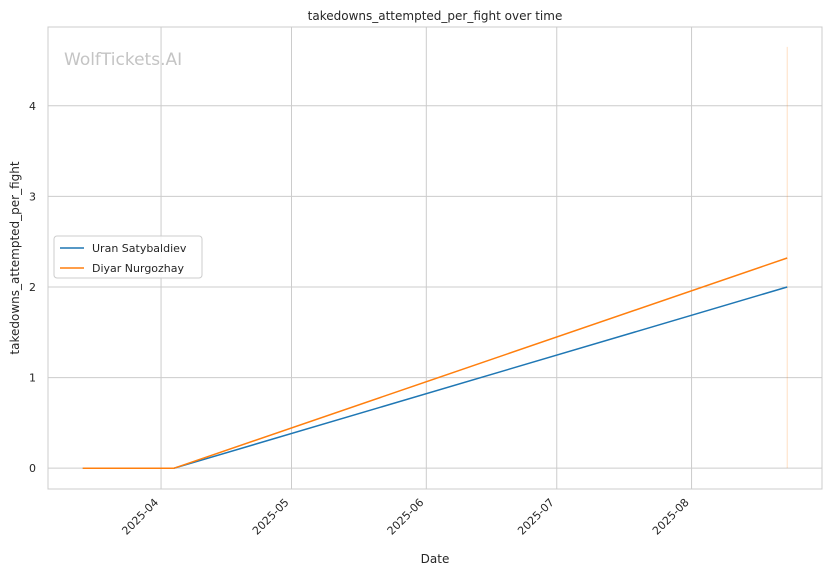 Image resolution: width=832 pixels, height=575 pixels. Describe the element at coordinates (139, 248) in the screenshot. I see `legend-label: Uran Satybaldiev` at that location.